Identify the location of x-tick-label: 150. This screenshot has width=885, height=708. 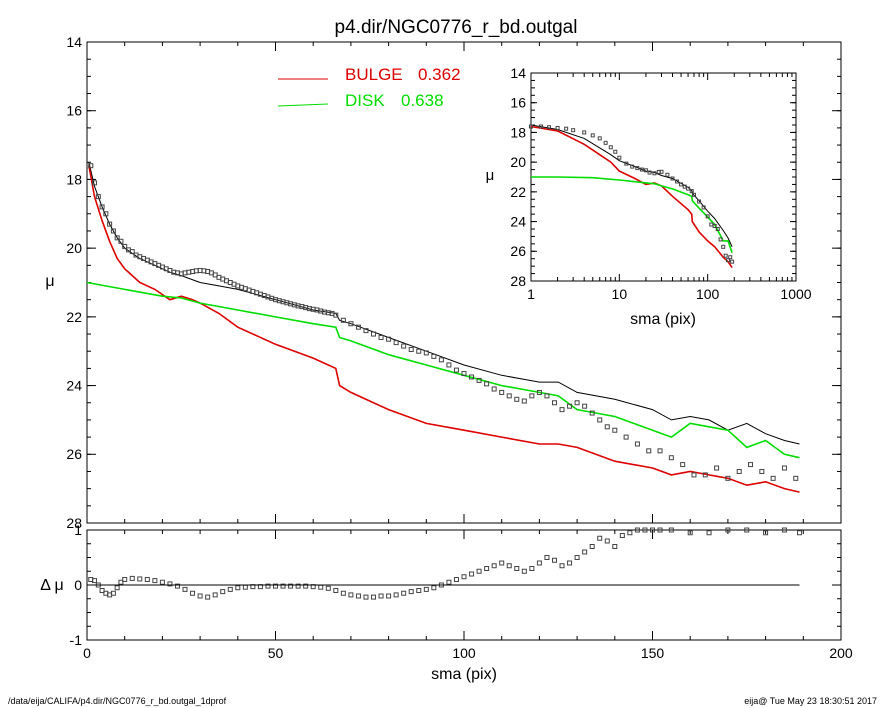
(653, 653).